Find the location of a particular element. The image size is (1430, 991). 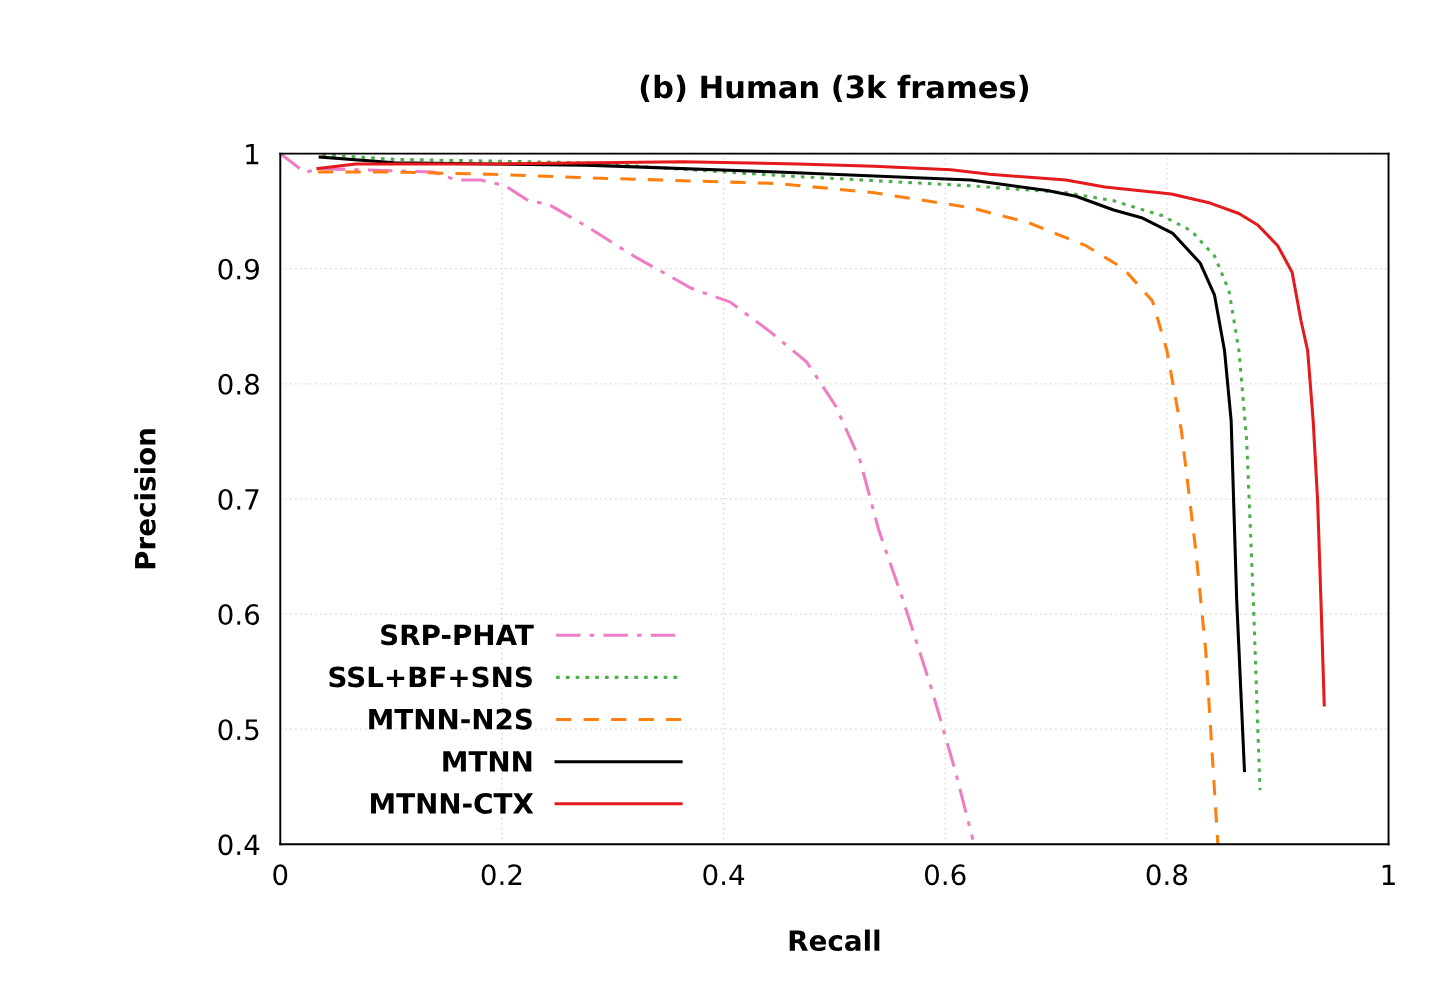

y-tick-label: 0.4 is located at coordinates (239, 845).